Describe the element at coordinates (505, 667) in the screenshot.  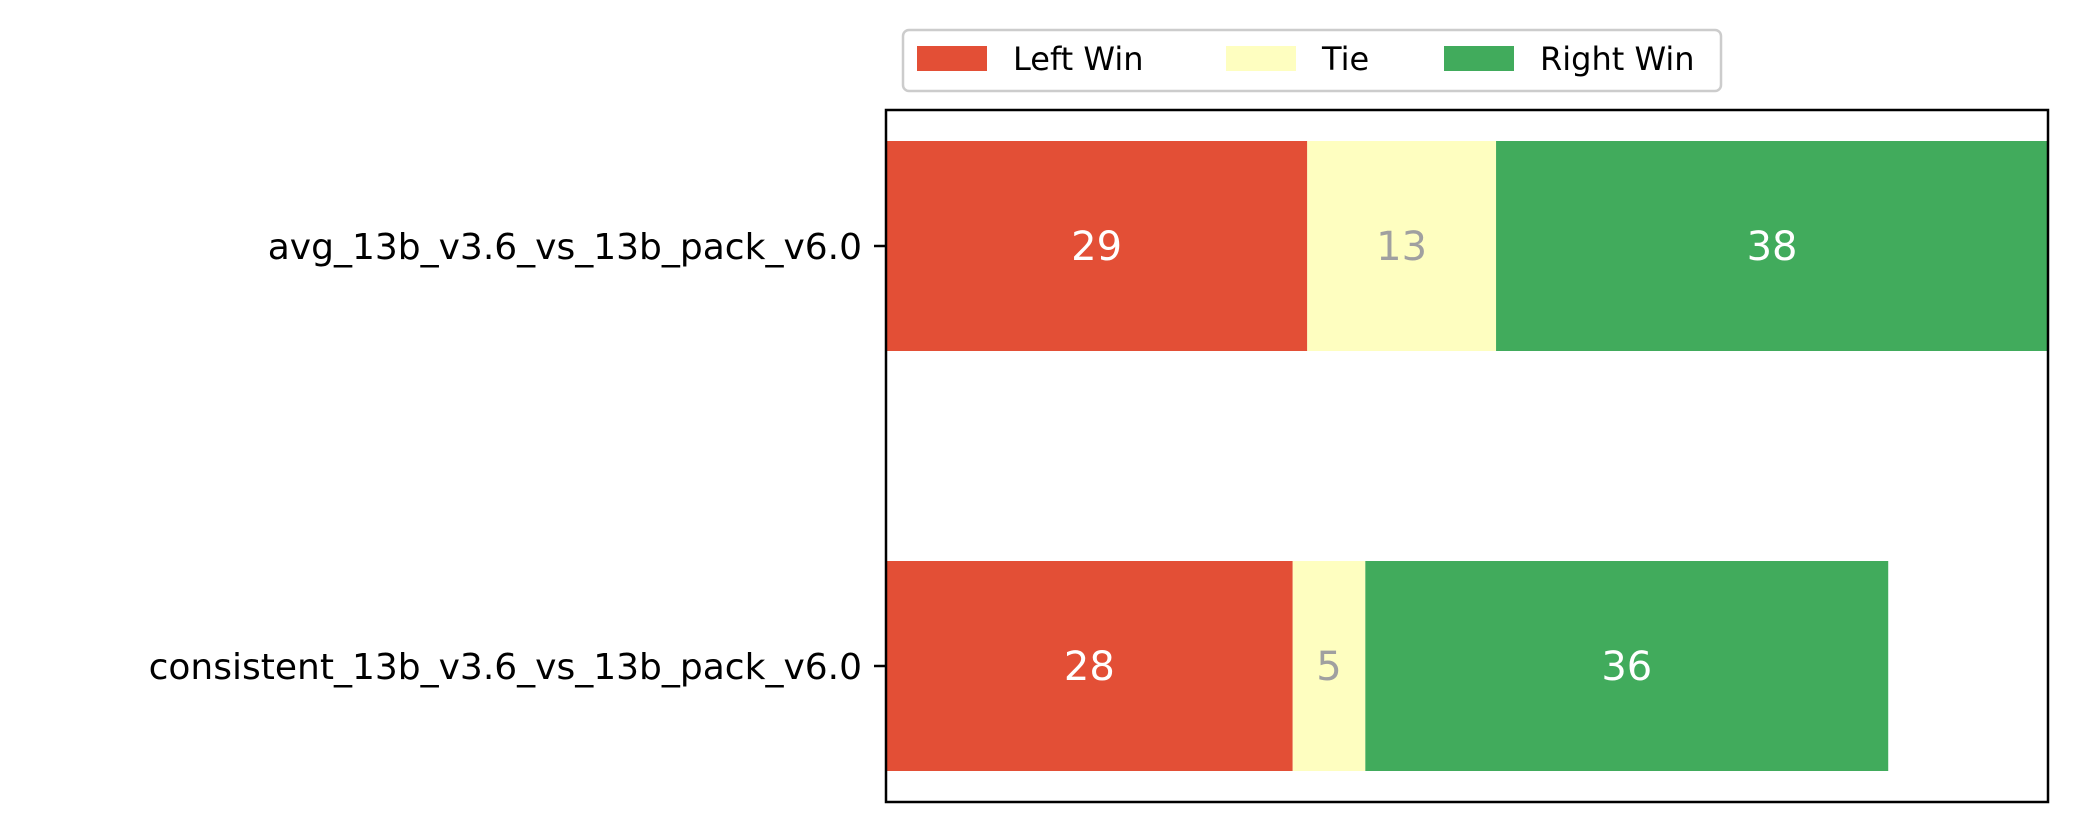
I see `y-tick-label-1: consistent_13b_v3.6_vs_13b_pack_v6.0` at that location.